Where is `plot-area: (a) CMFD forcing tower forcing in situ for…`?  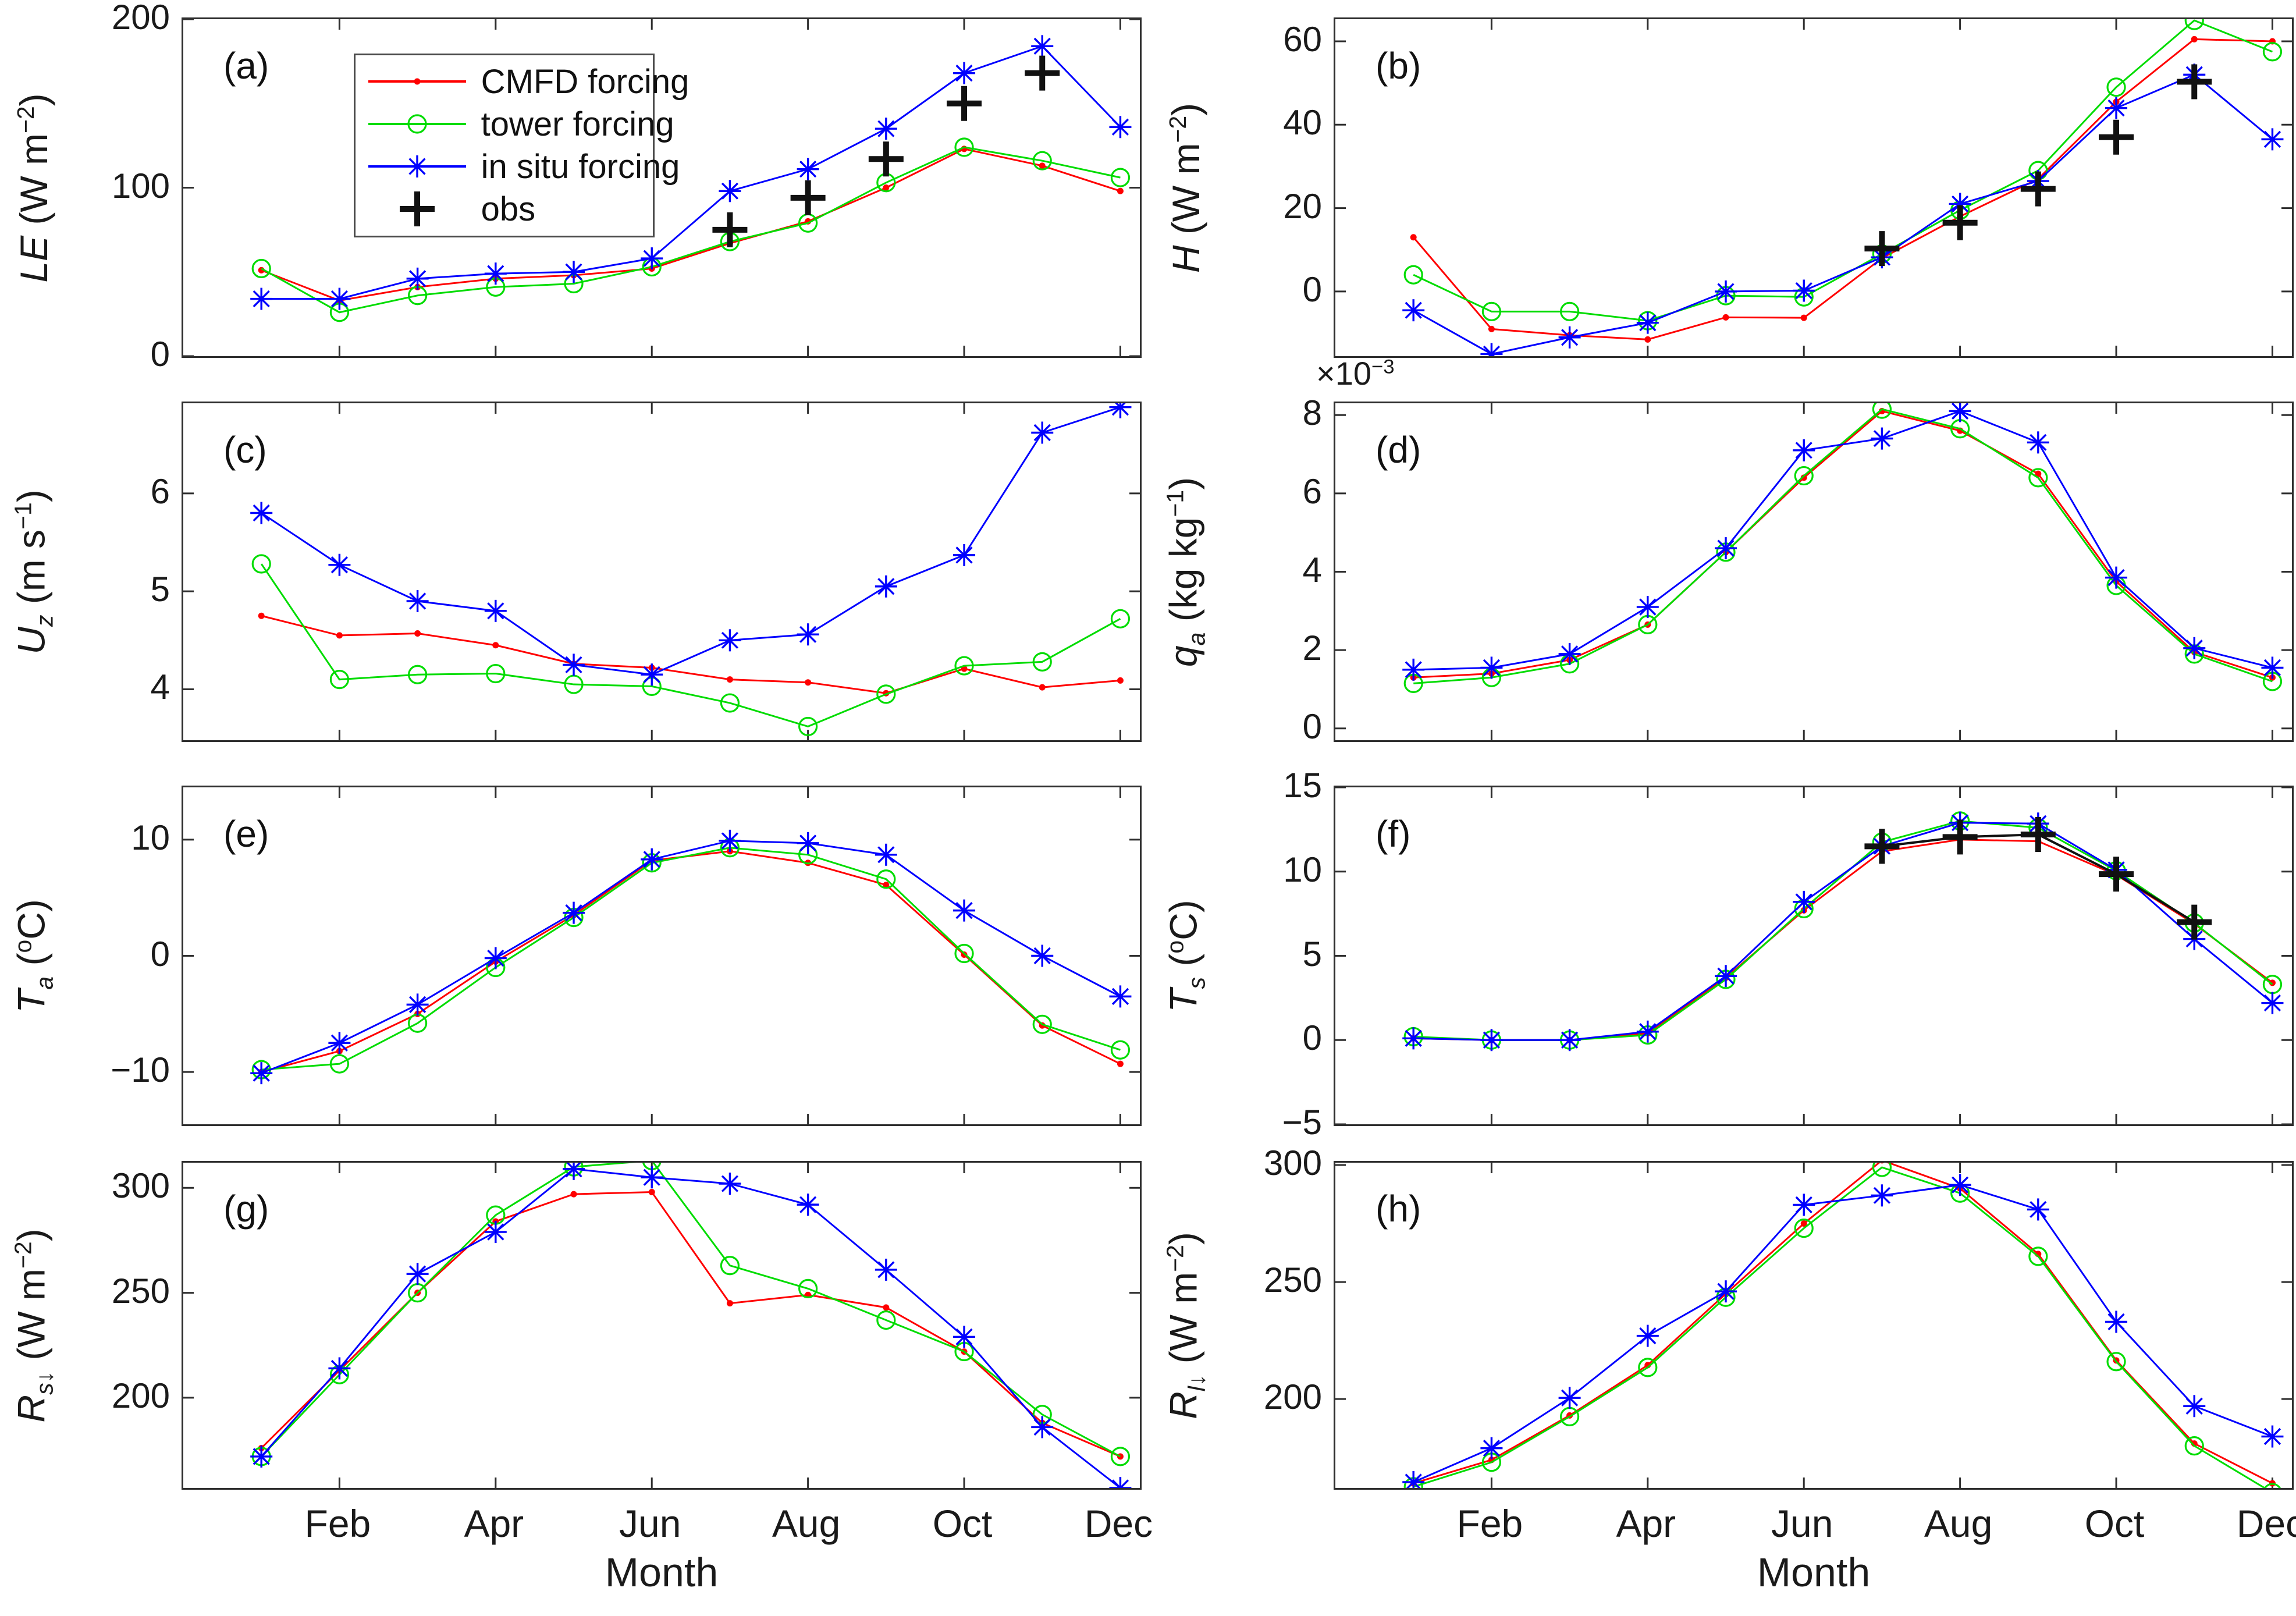 plot-area: (a) CMFD forcing tower forcing in situ for… is located at coordinates (662, 187).